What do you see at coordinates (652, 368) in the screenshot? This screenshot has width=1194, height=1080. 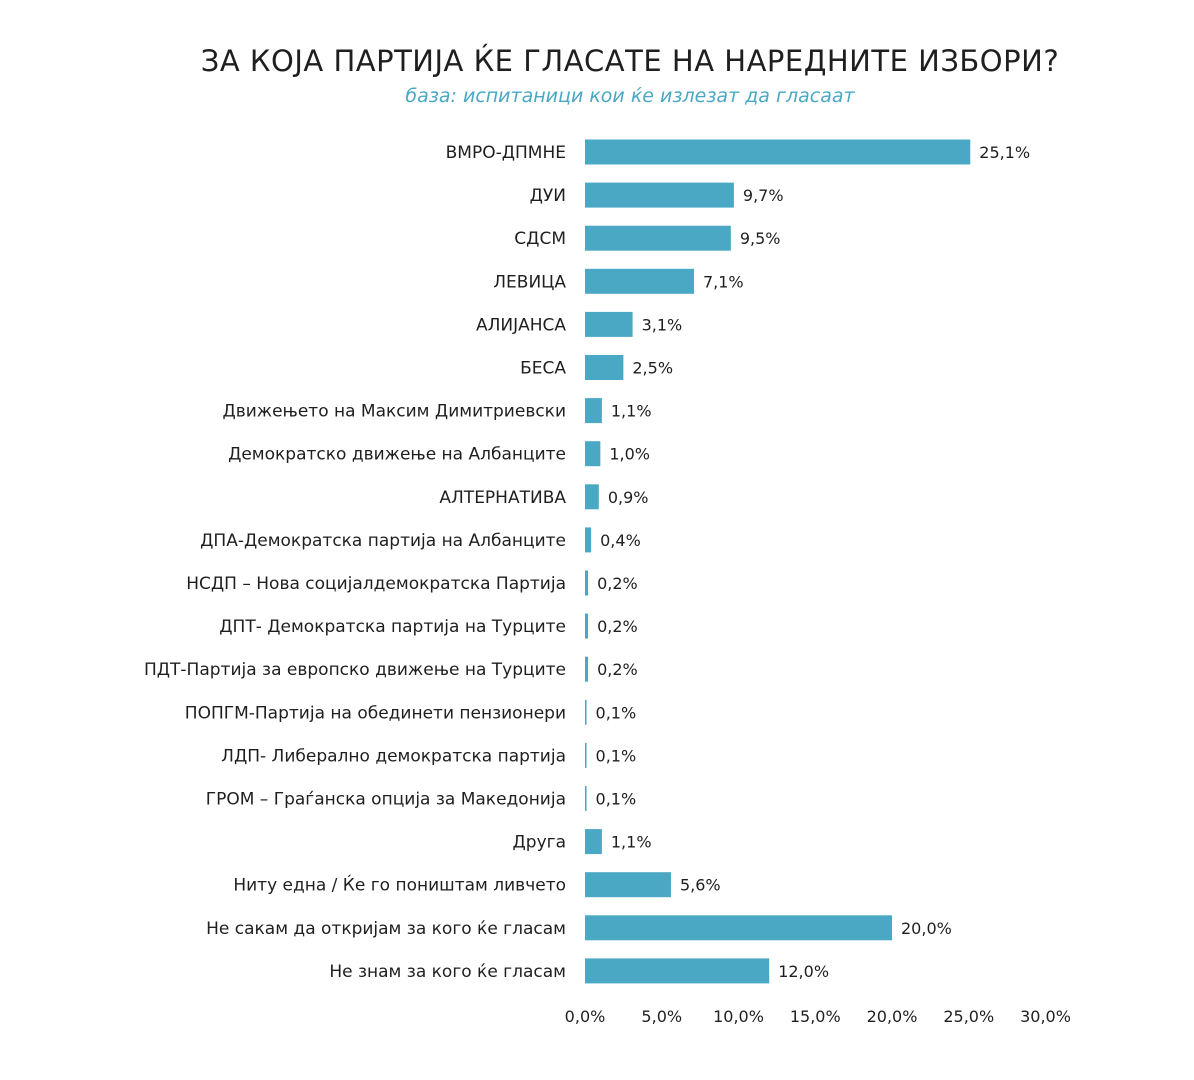 I see `value-label: 2,5%` at bounding box center [652, 368].